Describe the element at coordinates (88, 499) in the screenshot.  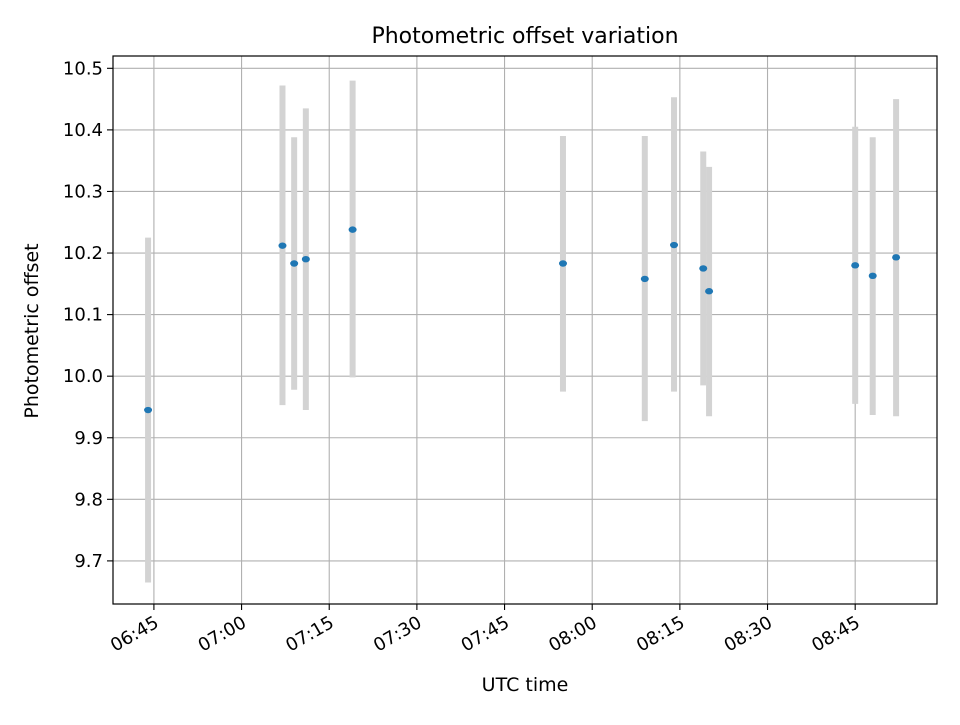
I see `y-tick-label: 9.8` at that location.